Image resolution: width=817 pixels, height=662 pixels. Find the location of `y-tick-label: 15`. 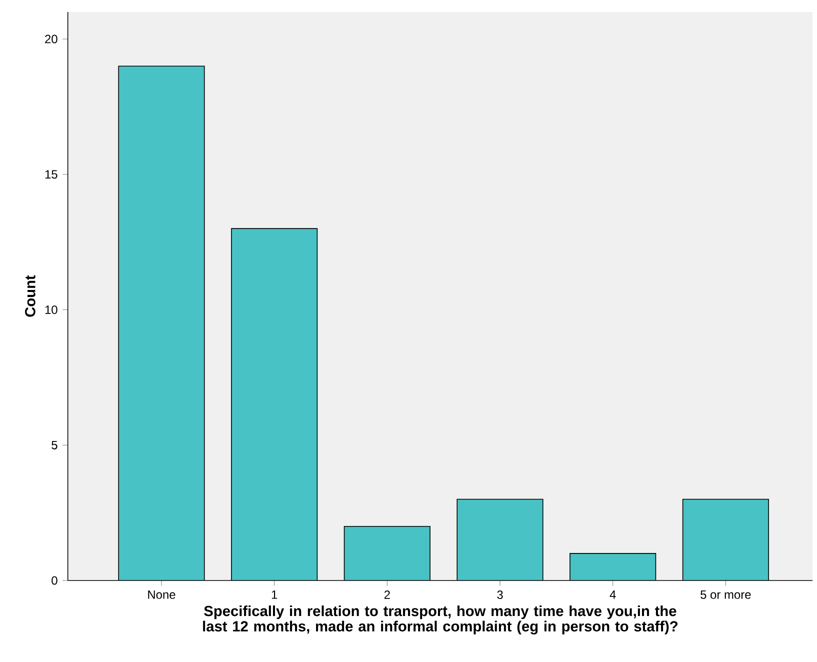

y-tick-label: 15 is located at coordinates (51, 174).